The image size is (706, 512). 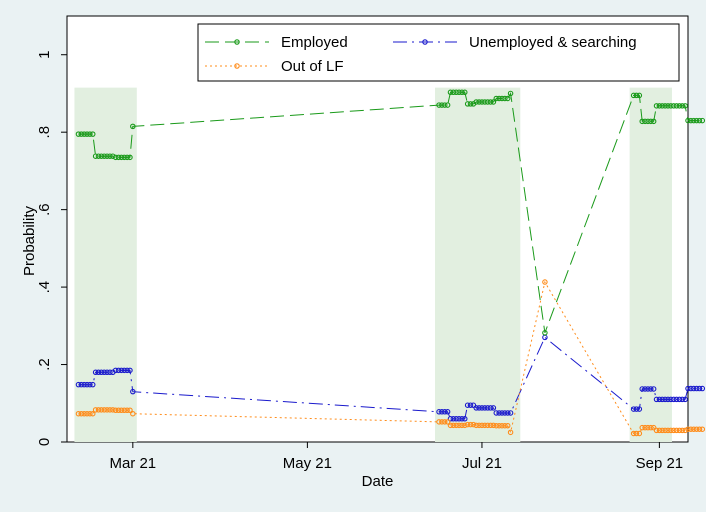 What do you see at coordinates (438, 52) in the screenshot?
I see `legend: Employed Unemployed & searching Out of LF` at bounding box center [438, 52].